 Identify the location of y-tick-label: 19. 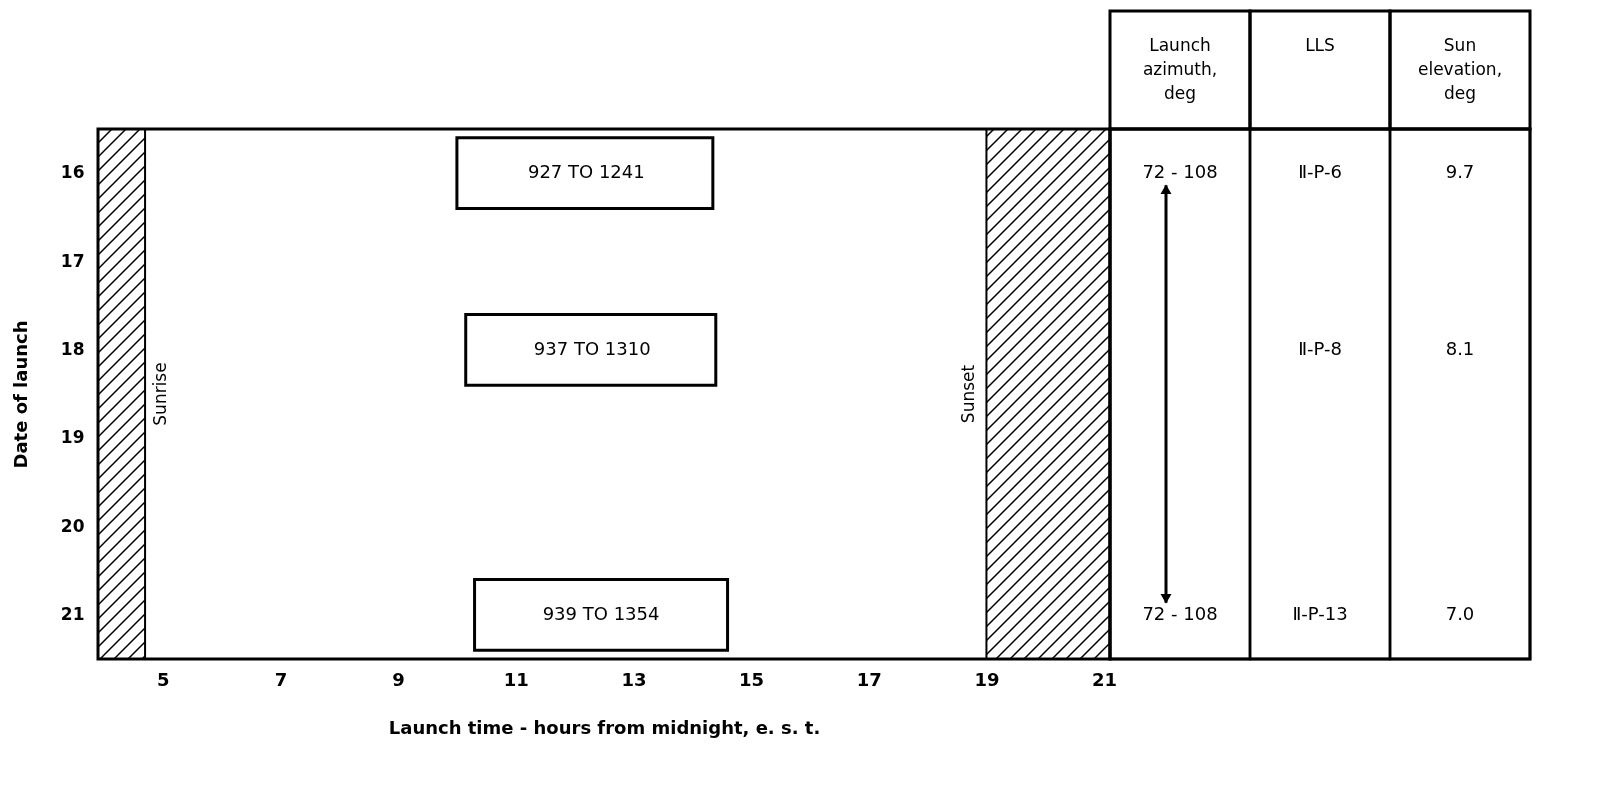
(72, 437).